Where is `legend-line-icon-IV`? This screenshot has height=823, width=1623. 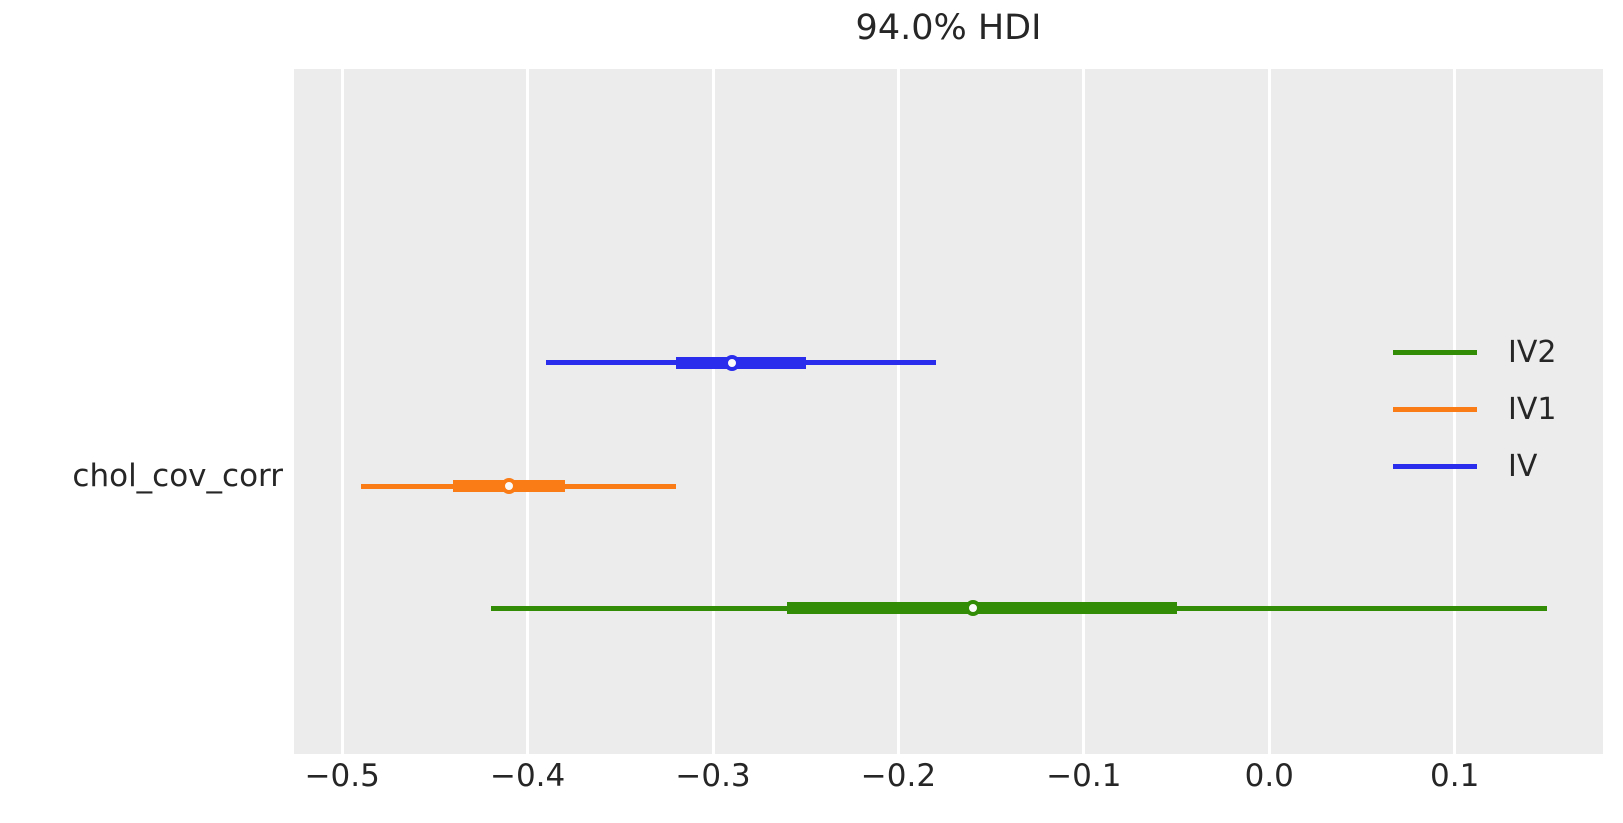
legend-line-icon-IV is located at coordinates (1435, 466).